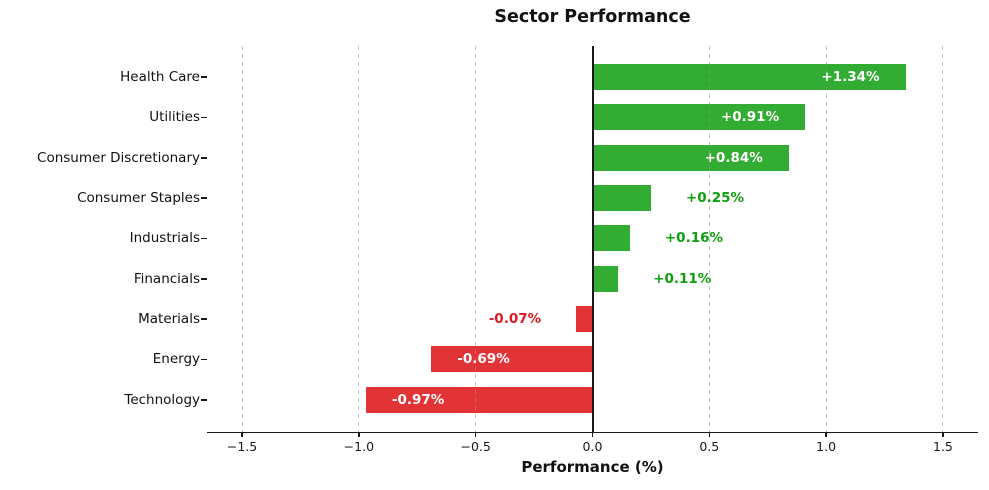 This screenshot has height=490, width=989. What do you see at coordinates (709, 446) in the screenshot?
I see `x-tick-label: 0.5` at bounding box center [709, 446].